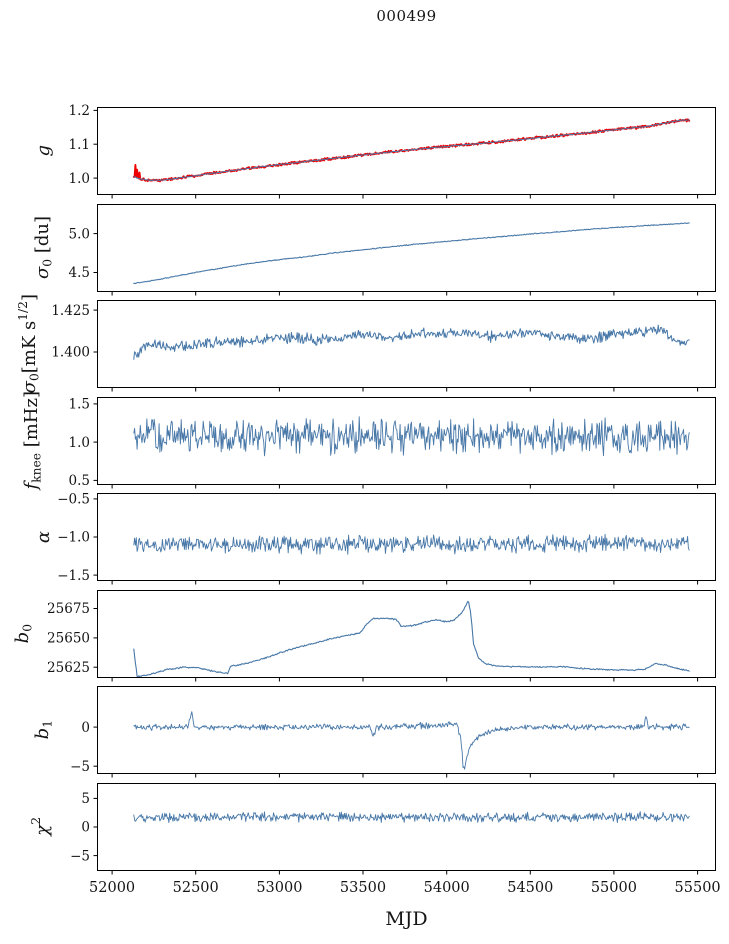 This screenshot has height=944, width=729. Describe the element at coordinates (43, 247) in the screenshot. I see `ylabel-sigma0-du: σ0 [du]` at that location.